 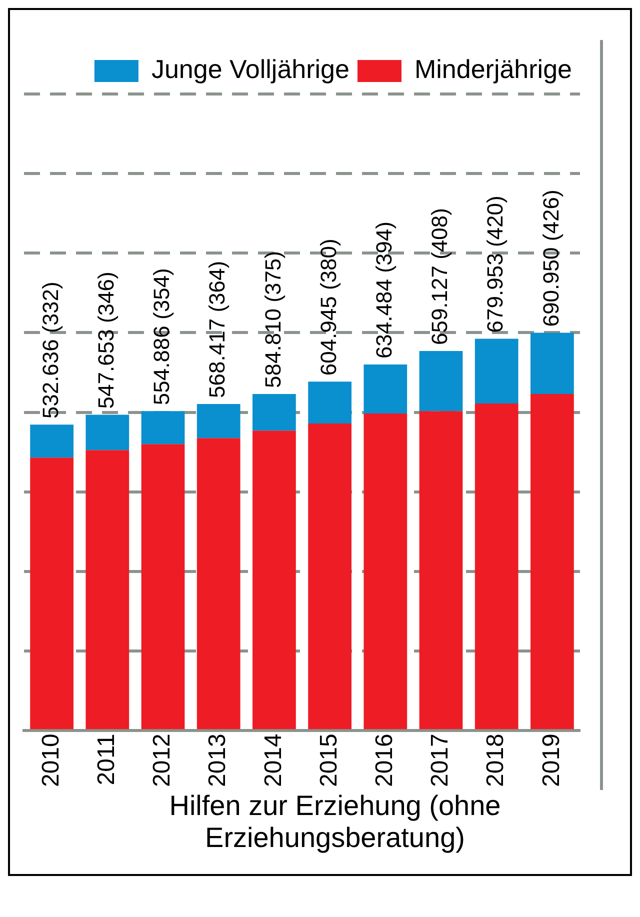 What do you see at coordinates (496, 760) in the screenshot?
I see `x-tick-label: 2018` at bounding box center [496, 760].